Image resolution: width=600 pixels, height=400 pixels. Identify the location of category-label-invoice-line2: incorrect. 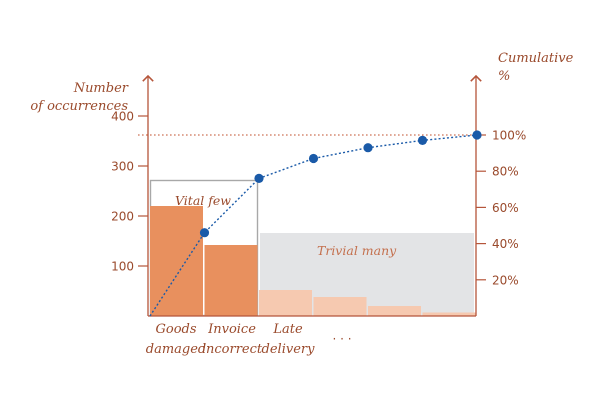
(232, 349).